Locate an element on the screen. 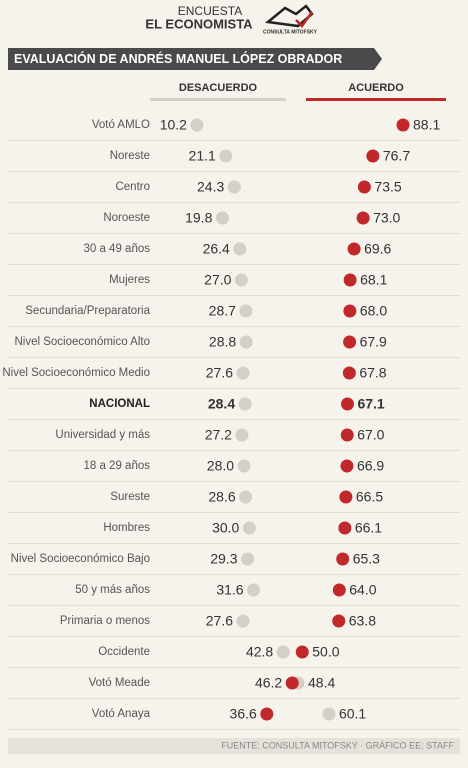 The image size is (468, 768). category-label: Centro is located at coordinates (132, 187).